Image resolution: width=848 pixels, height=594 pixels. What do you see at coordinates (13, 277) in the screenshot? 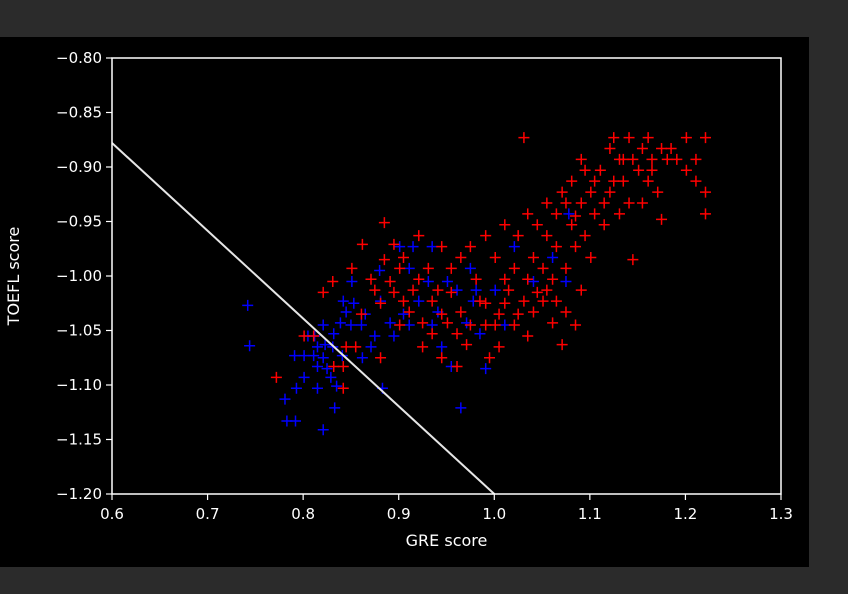
I see `y-axis-label: TOEFL score` at bounding box center [13, 277].